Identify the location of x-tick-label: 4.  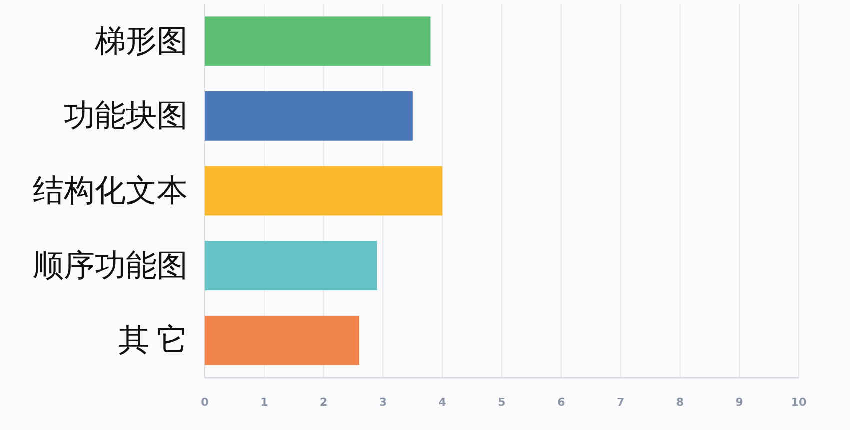
(442, 402).